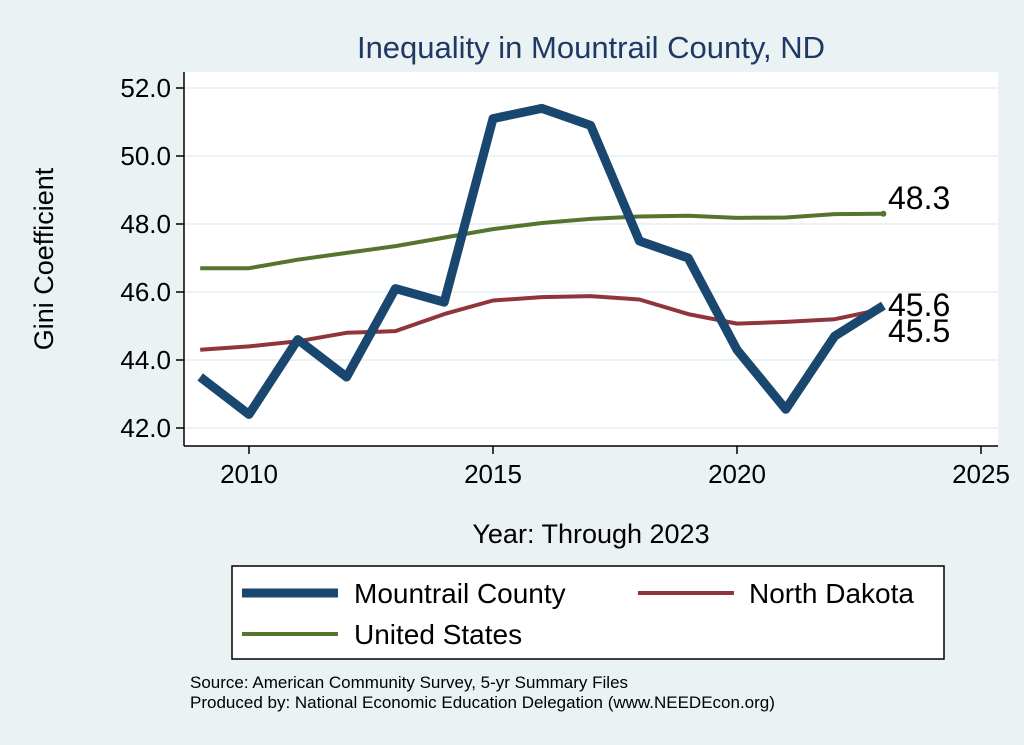  Describe the element at coordinates (981, 474) in the screenshot. I see `x-tick-label-3: 2025` at that location.